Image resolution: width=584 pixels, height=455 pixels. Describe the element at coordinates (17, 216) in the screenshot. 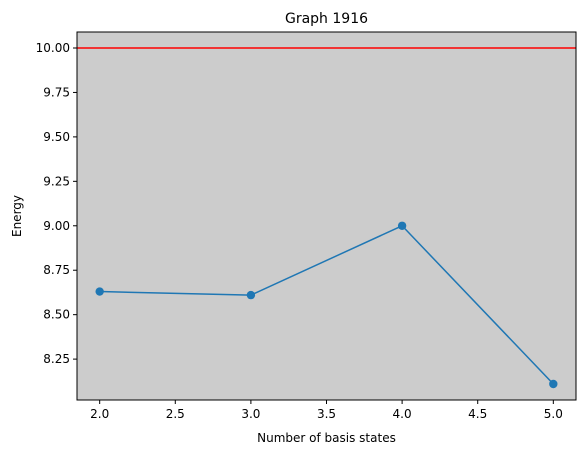

I see `y-axis-title: Energy` at that location.